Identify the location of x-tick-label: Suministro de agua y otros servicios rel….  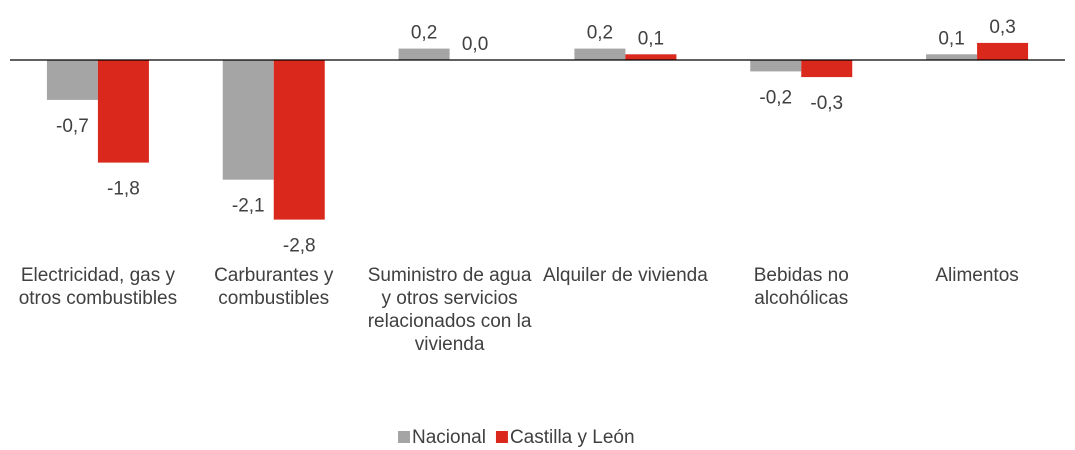
(449, 310).